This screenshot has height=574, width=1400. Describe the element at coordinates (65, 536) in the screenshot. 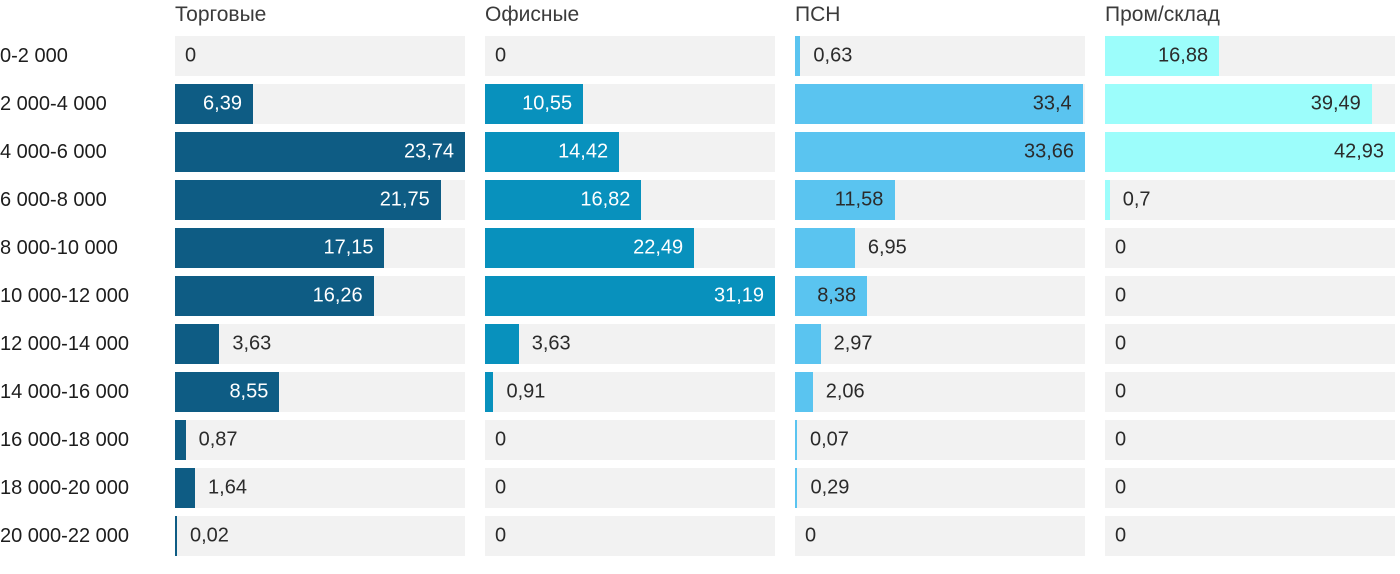

I see `row-label: 20 000-22 000` at that location.